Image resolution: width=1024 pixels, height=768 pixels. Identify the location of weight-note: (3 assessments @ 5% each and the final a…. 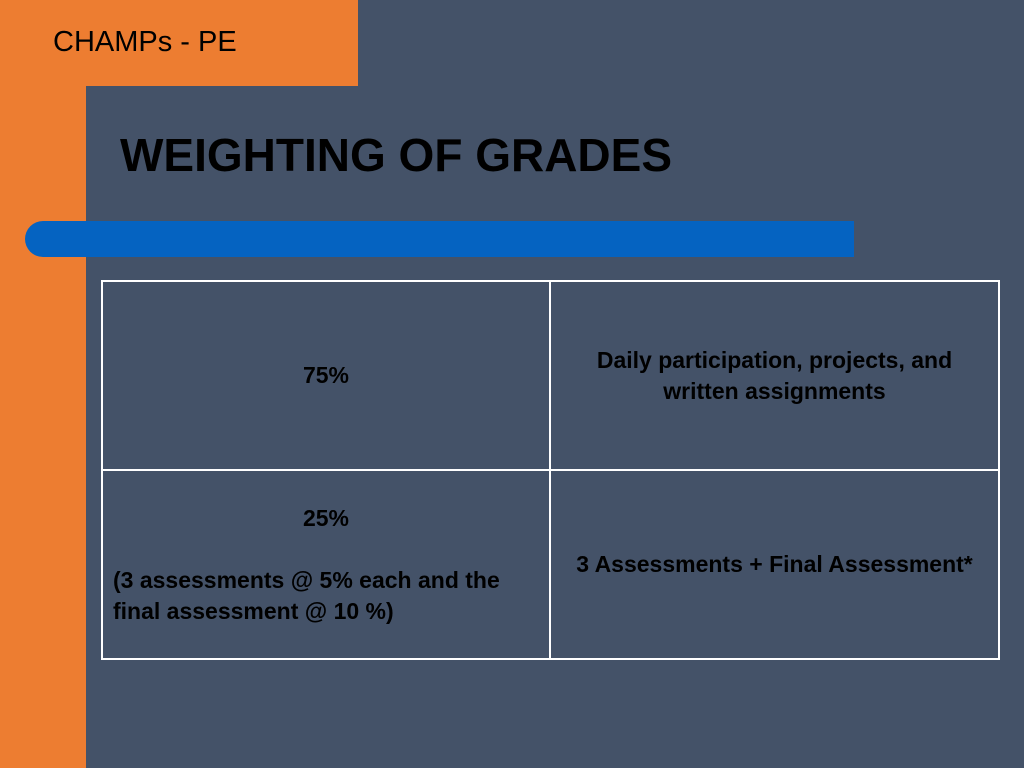
(306, 595).